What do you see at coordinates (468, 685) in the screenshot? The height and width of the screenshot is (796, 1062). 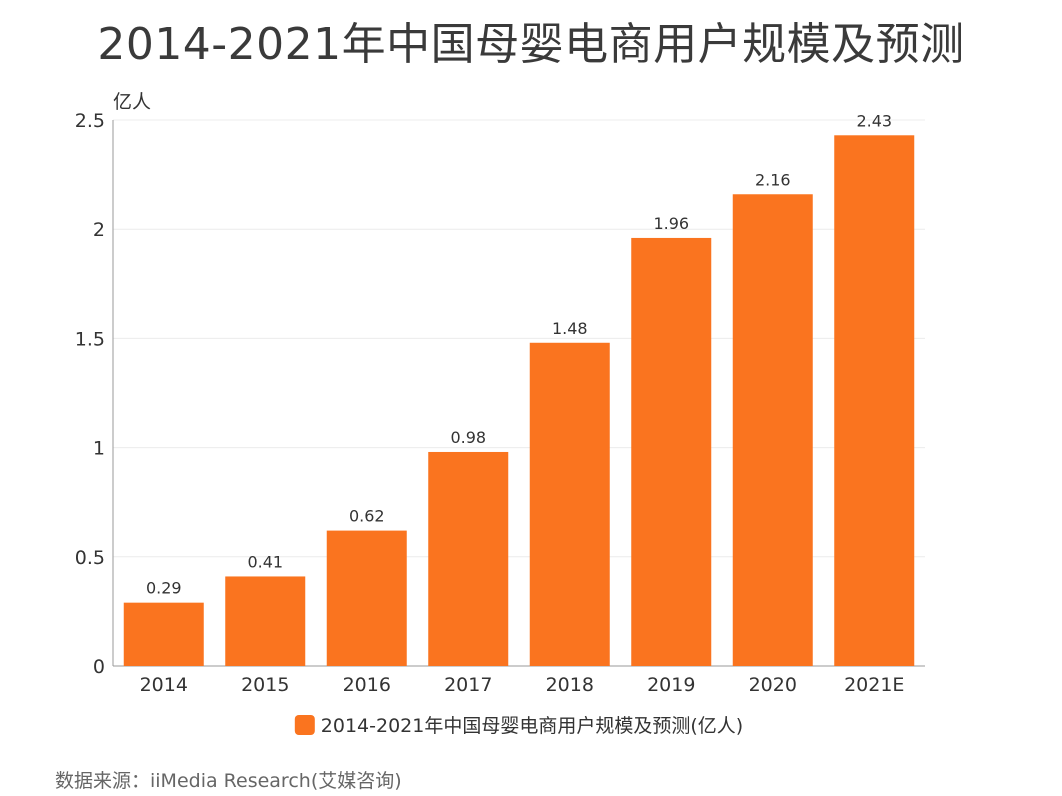 I see `x-tick-label: 2017` at bounding box center [468, 685].